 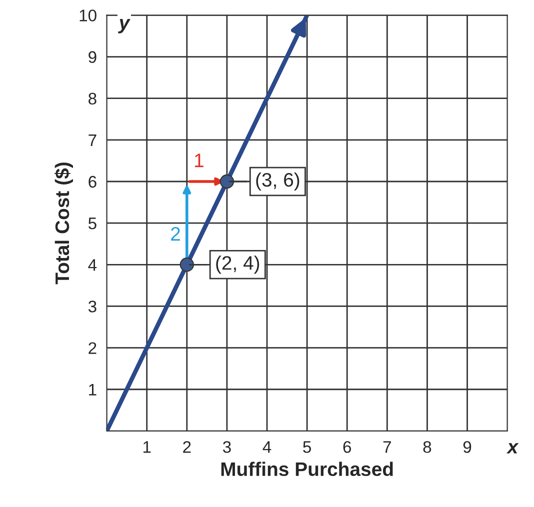 What do you see at coordinates (427, 447) in the screenshot?
I see `x-tick-label: 8` at bounding box center [427, 447].